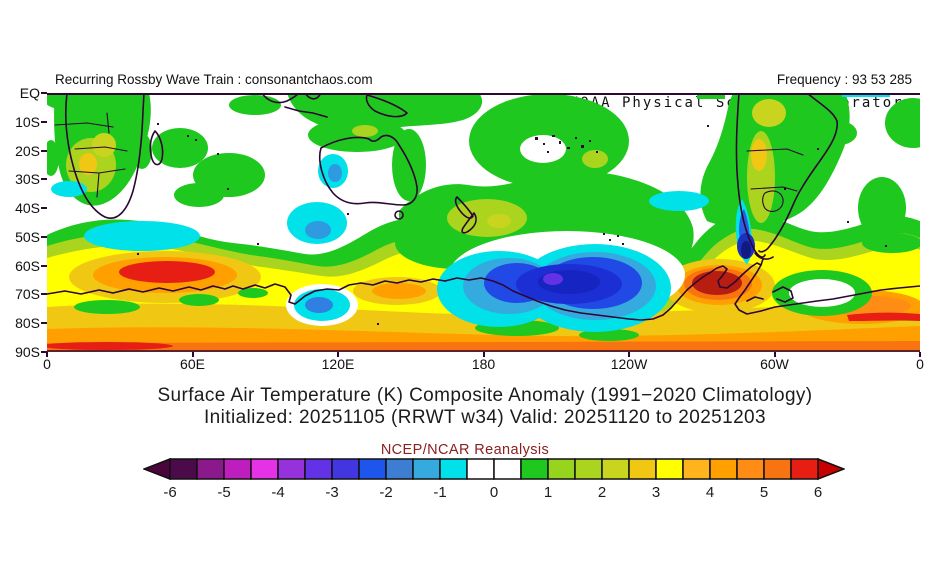 The height and width of the screenshot is (580, 930). I want to click on lon-label-120W-4: 120W, so click(629, 364).